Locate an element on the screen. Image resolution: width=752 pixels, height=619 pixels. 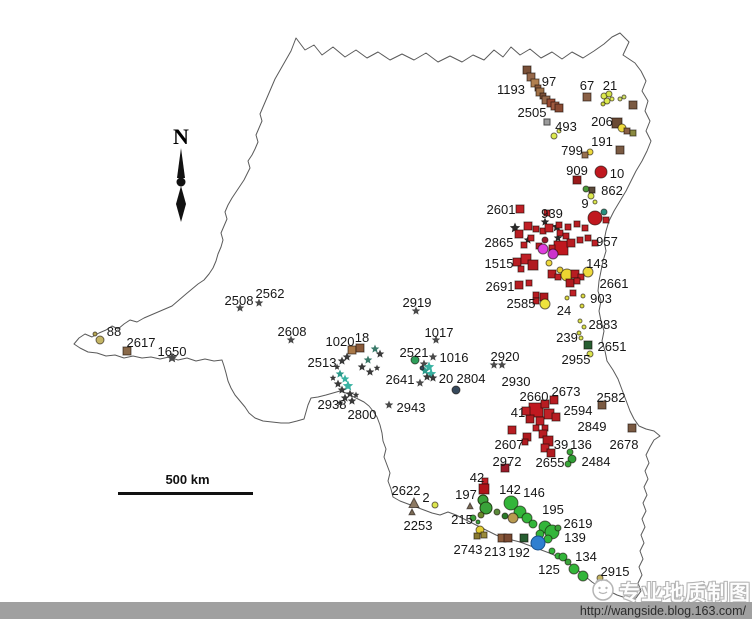
marker-label: 2508 is located at coordinates (239, 300).